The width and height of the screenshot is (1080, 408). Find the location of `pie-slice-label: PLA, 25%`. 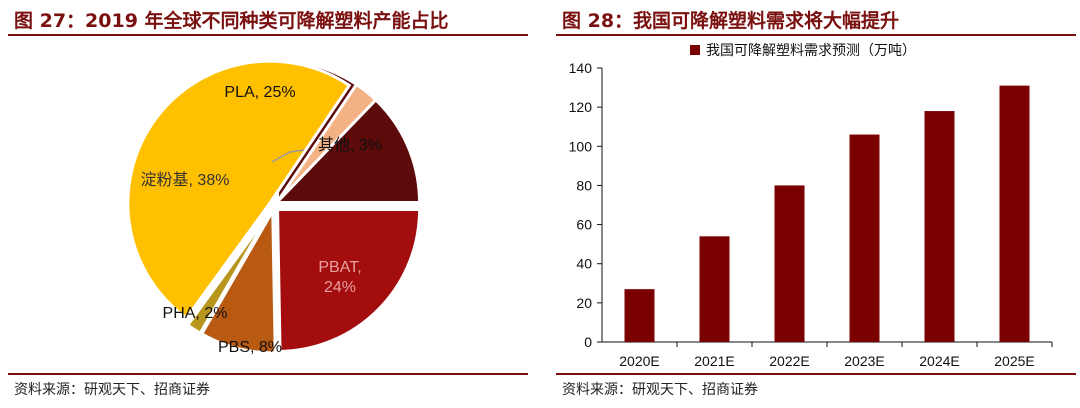

pie-slice-label: PLA, 25% is located at coordinates (259, 92).